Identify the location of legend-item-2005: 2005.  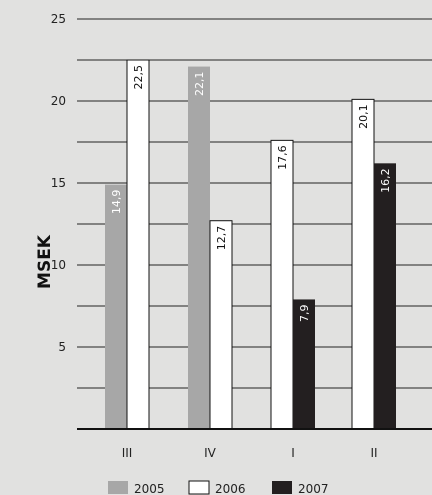
(136, 488).